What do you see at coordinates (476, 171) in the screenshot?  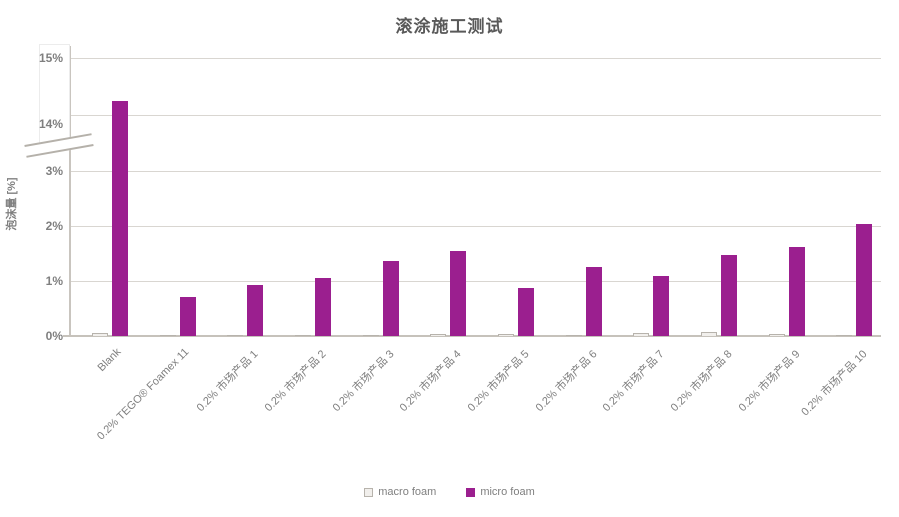 I see `gridline-3%` at bounding box center [476, 171].